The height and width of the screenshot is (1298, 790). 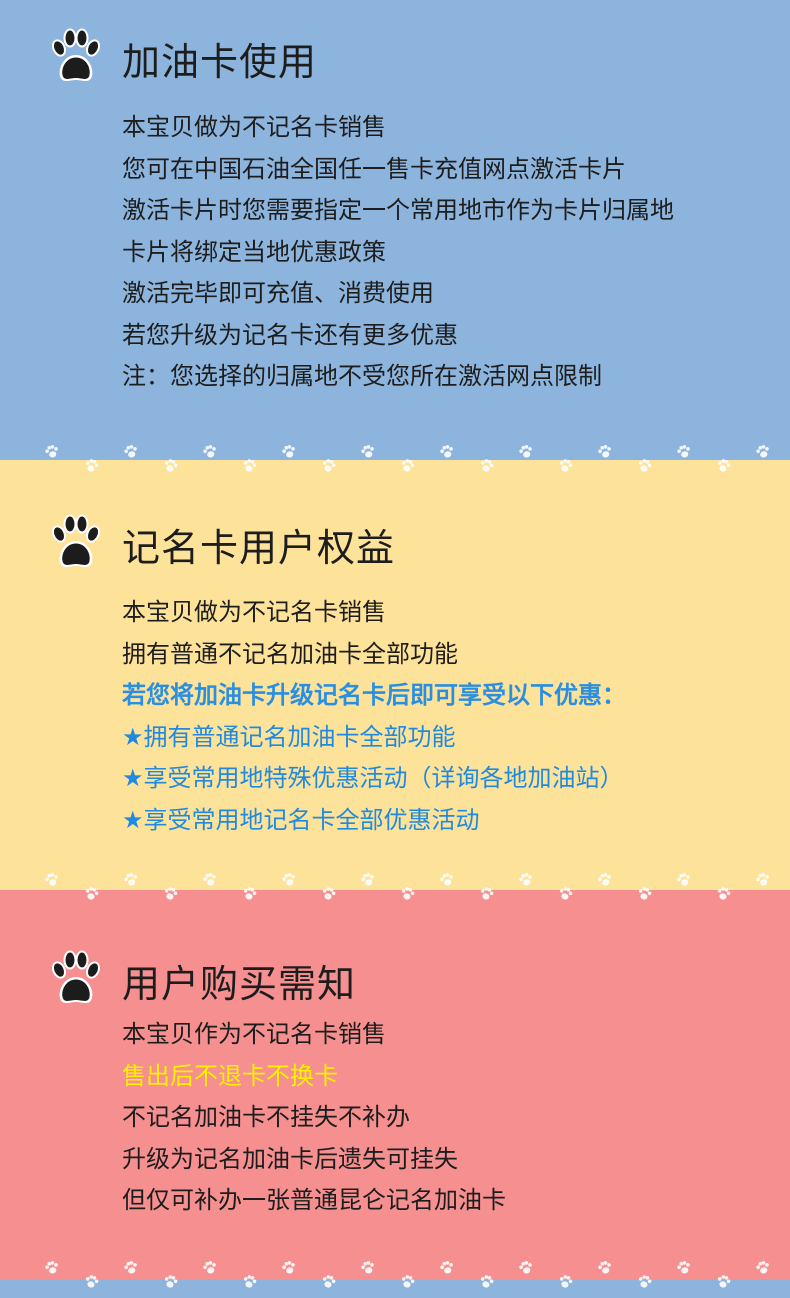 I want to click on info-line: 但仅可补办一张普通昆仑记名加油卡, so click(x=314, y=1200).